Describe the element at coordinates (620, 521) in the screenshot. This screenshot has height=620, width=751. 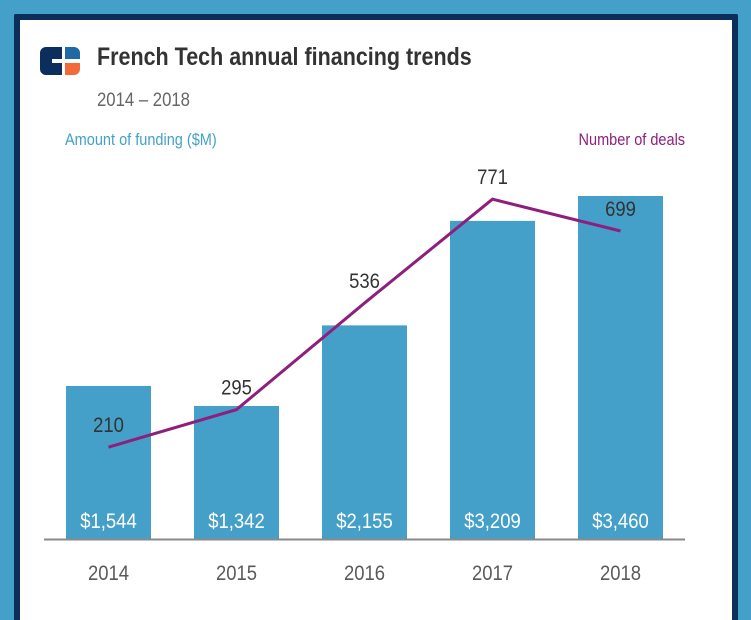
I see `funding-value-label: $3,460` at that location.